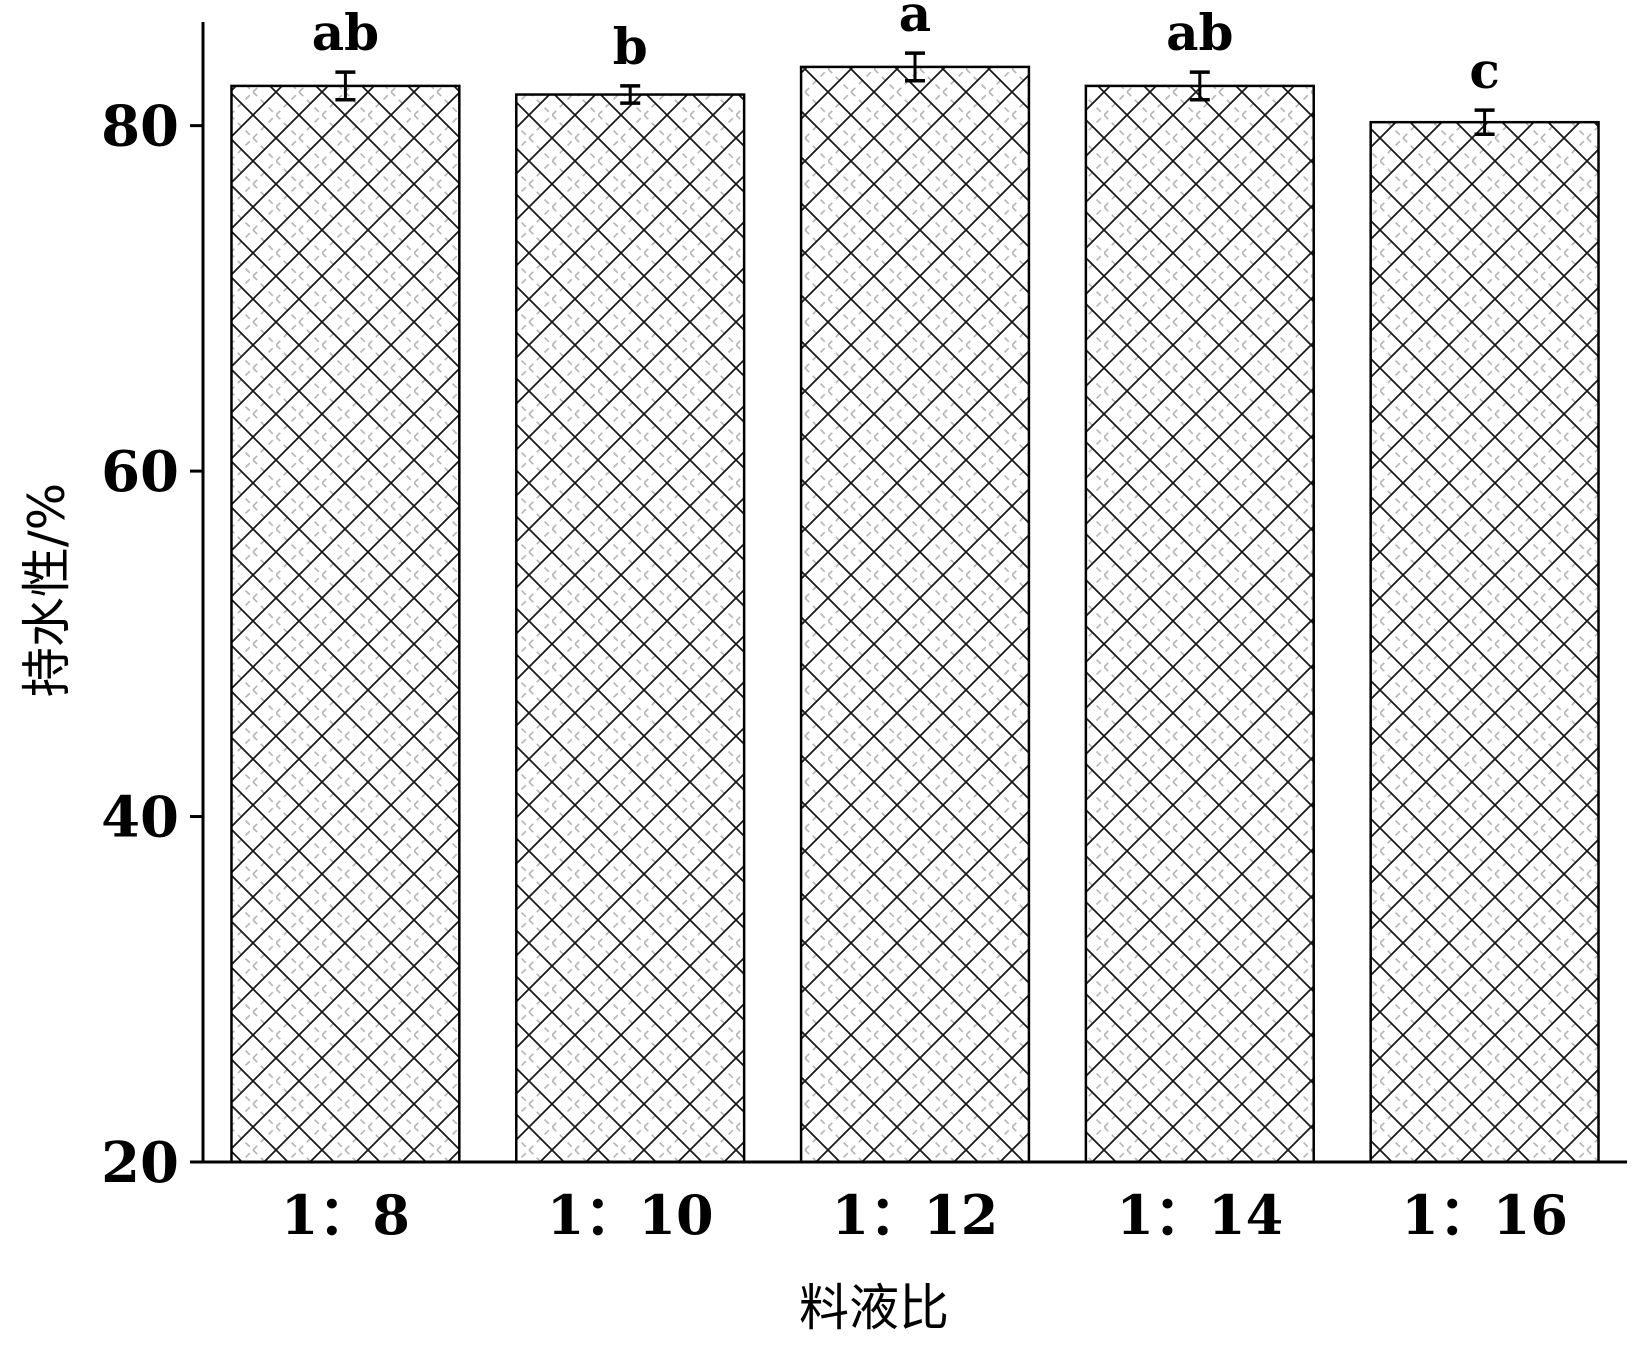  Describe the element at coordinates (1199, 1215) in the screenshot. I see `x-category-label: 1：14` at that location.